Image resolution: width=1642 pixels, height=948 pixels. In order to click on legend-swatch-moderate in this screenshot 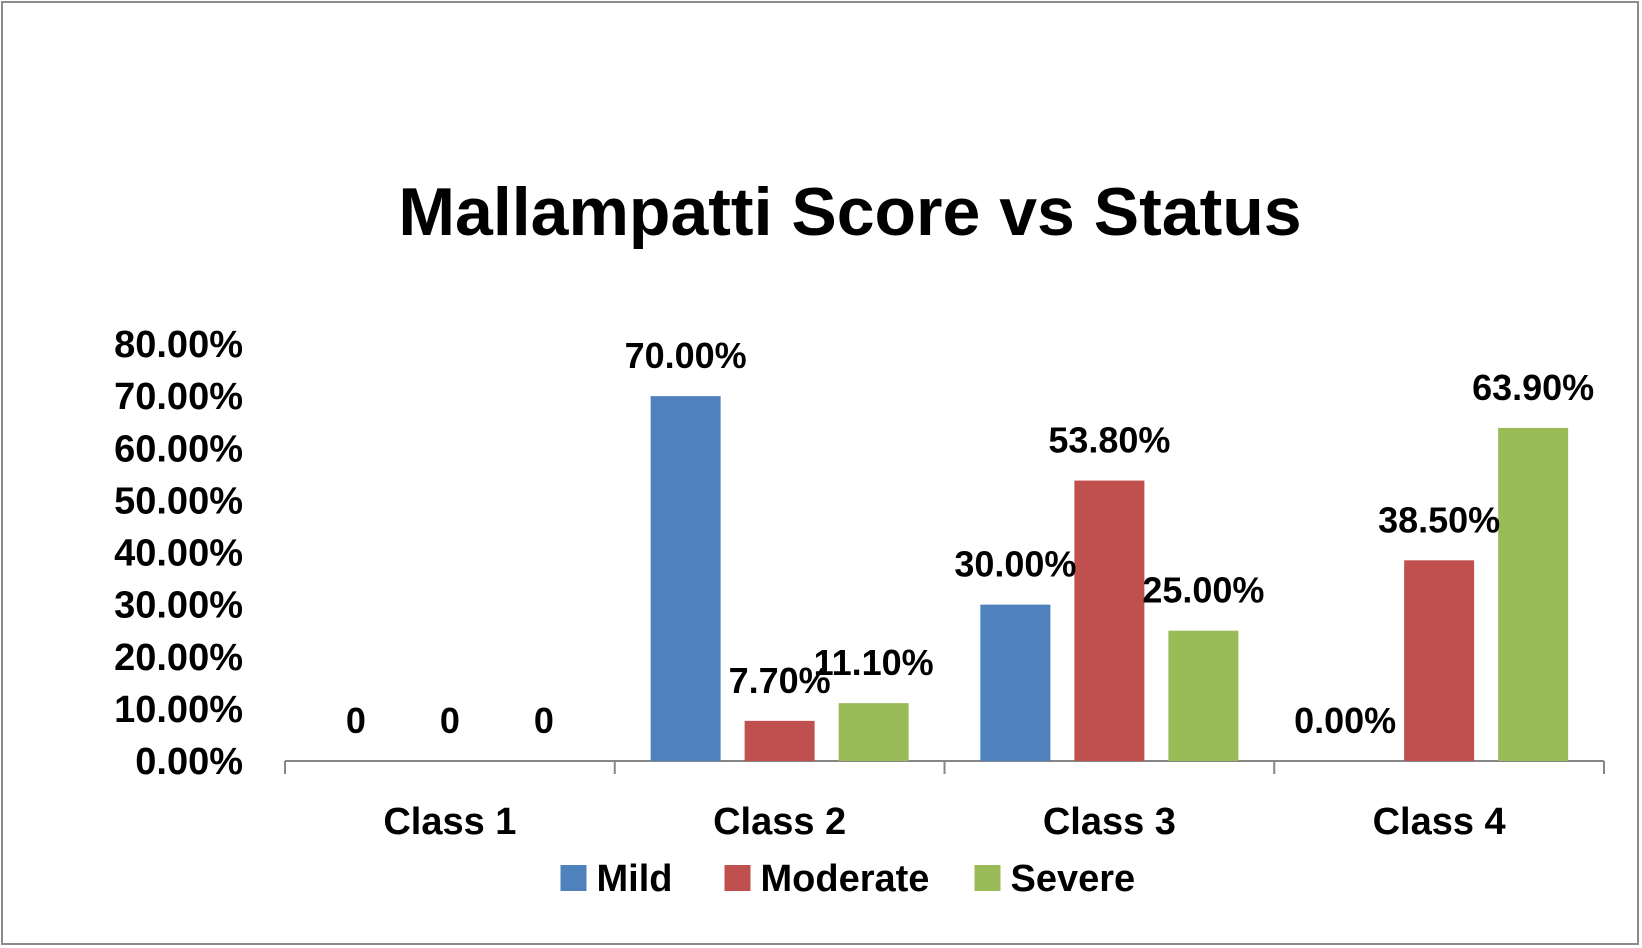, I will do `click(737, 878)`.